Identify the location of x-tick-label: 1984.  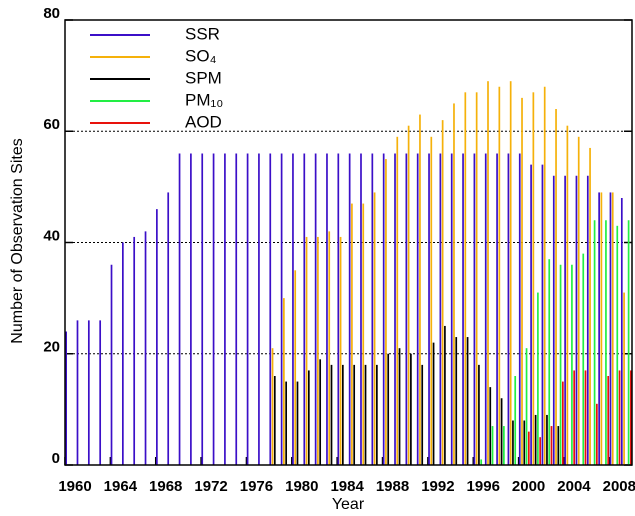
(347, 486).